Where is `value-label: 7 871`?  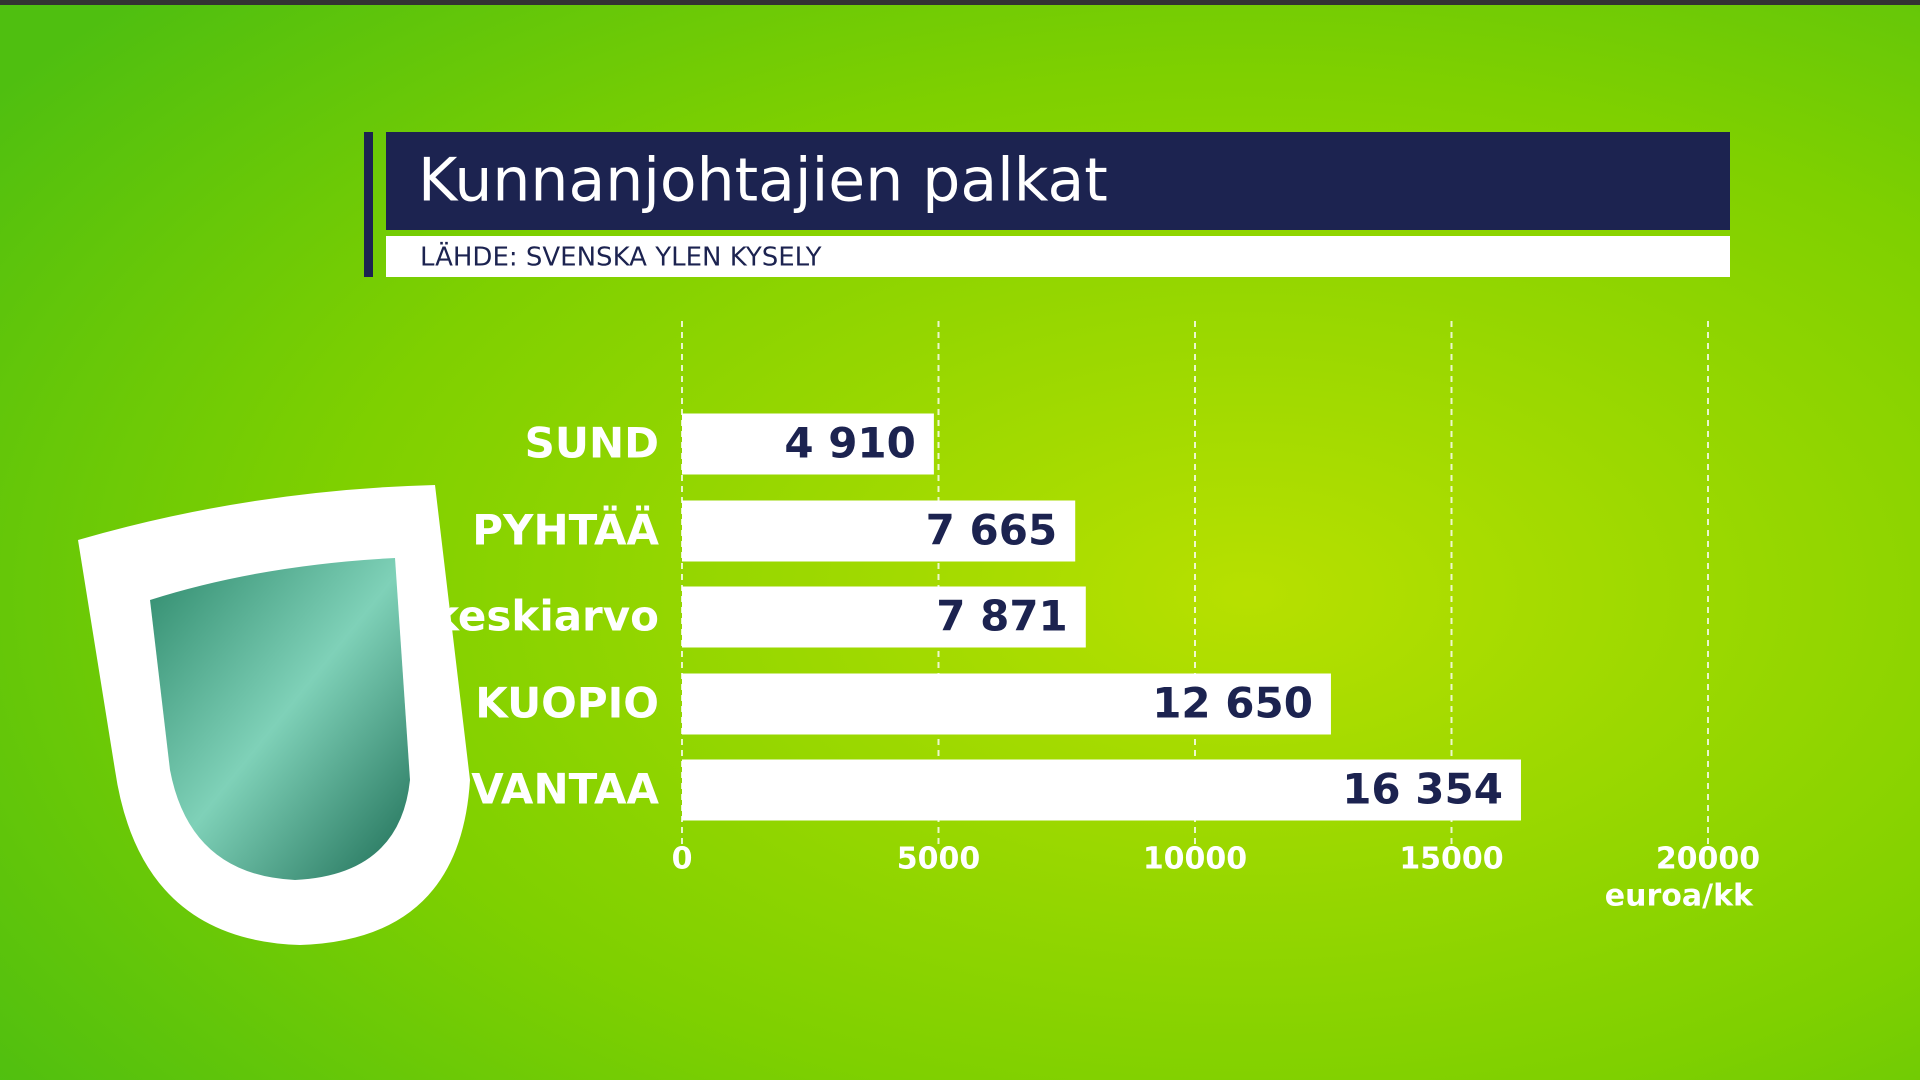 value-label: 7 871 is located at coordinates (1002, 616).